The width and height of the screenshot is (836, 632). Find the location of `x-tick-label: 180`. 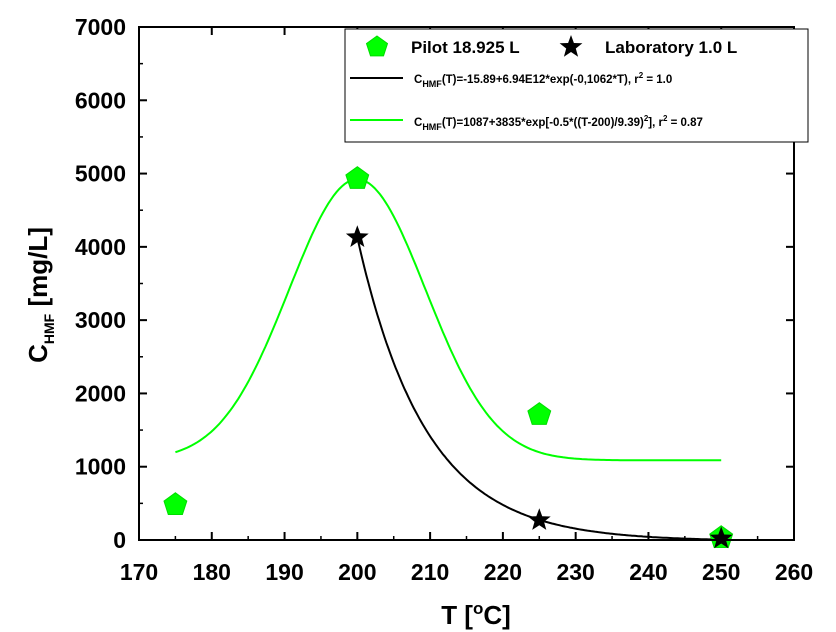

x-tick-label: 180 is located at coordinates (212, 572).